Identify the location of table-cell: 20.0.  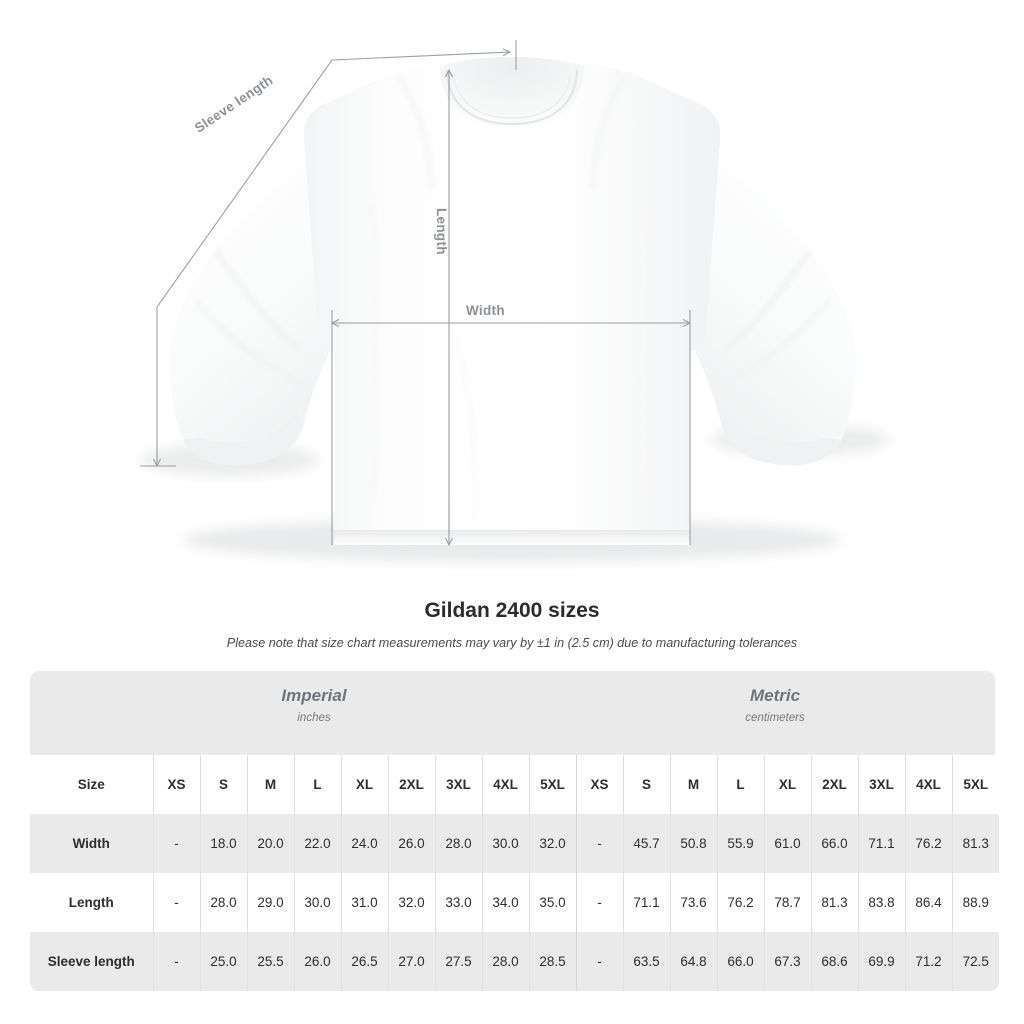
(270, 843).